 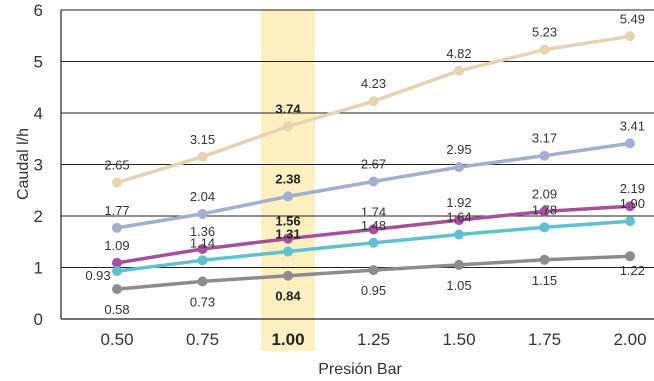 I want to click on data-label: 3.17, so click(x=544, y=138).